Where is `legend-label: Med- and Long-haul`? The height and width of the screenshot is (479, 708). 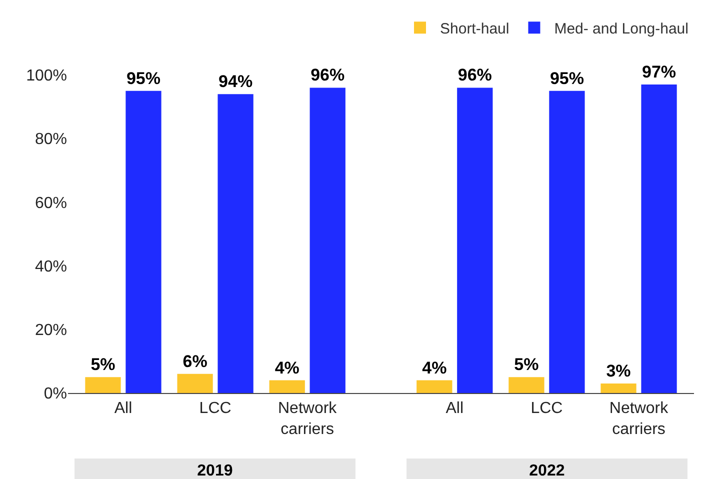 legend-label: Med- and Long-haul is located at coordinates (621, 29).